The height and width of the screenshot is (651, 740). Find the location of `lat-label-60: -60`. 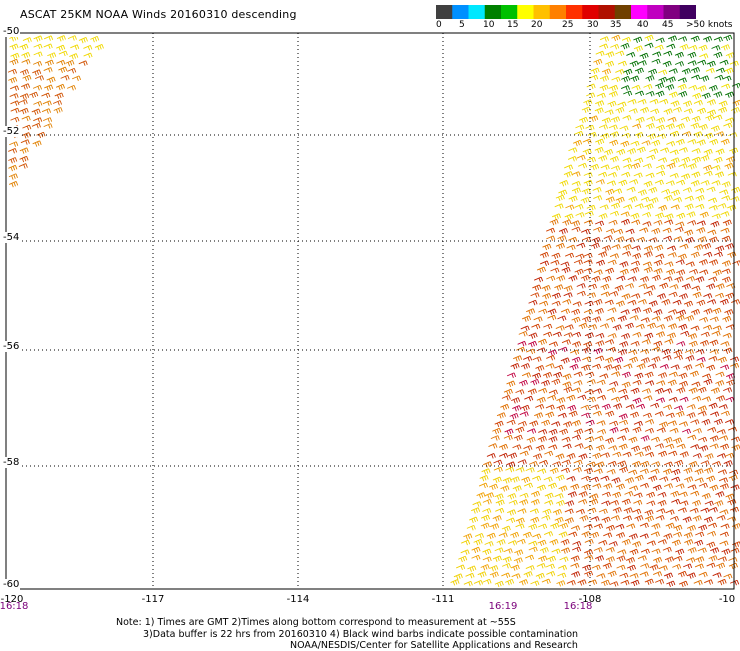

lat-label-60: -60 is located at coordinates (11, 584).